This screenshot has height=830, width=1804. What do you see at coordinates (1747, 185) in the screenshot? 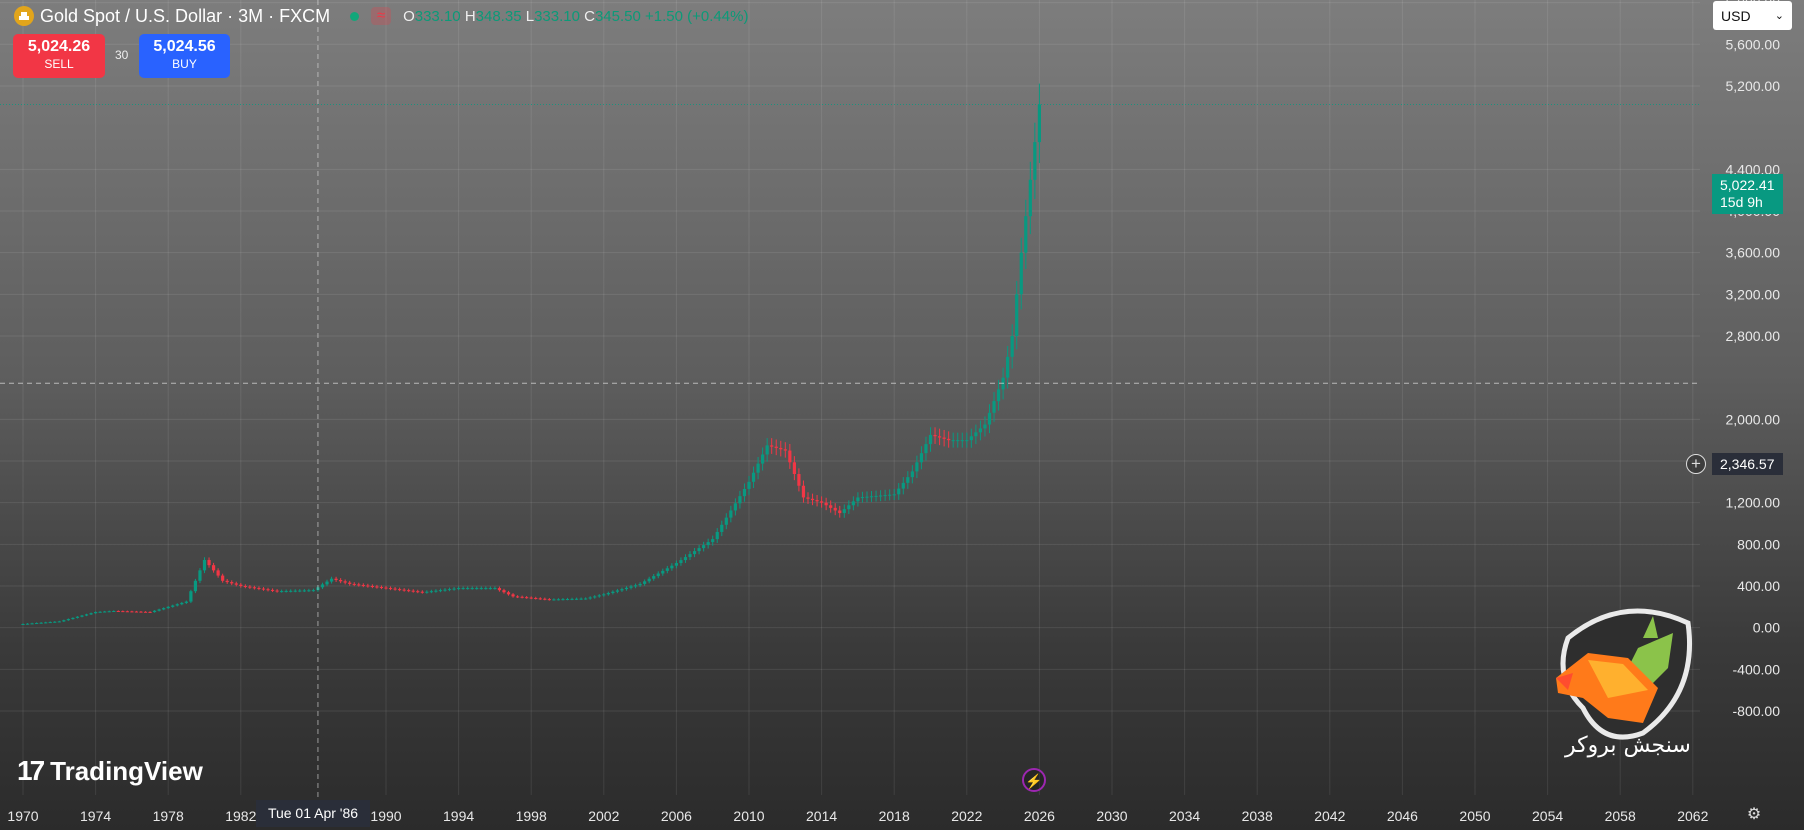
I see `last-price-value: 5,022.41` at bounding box center [1747, 185].